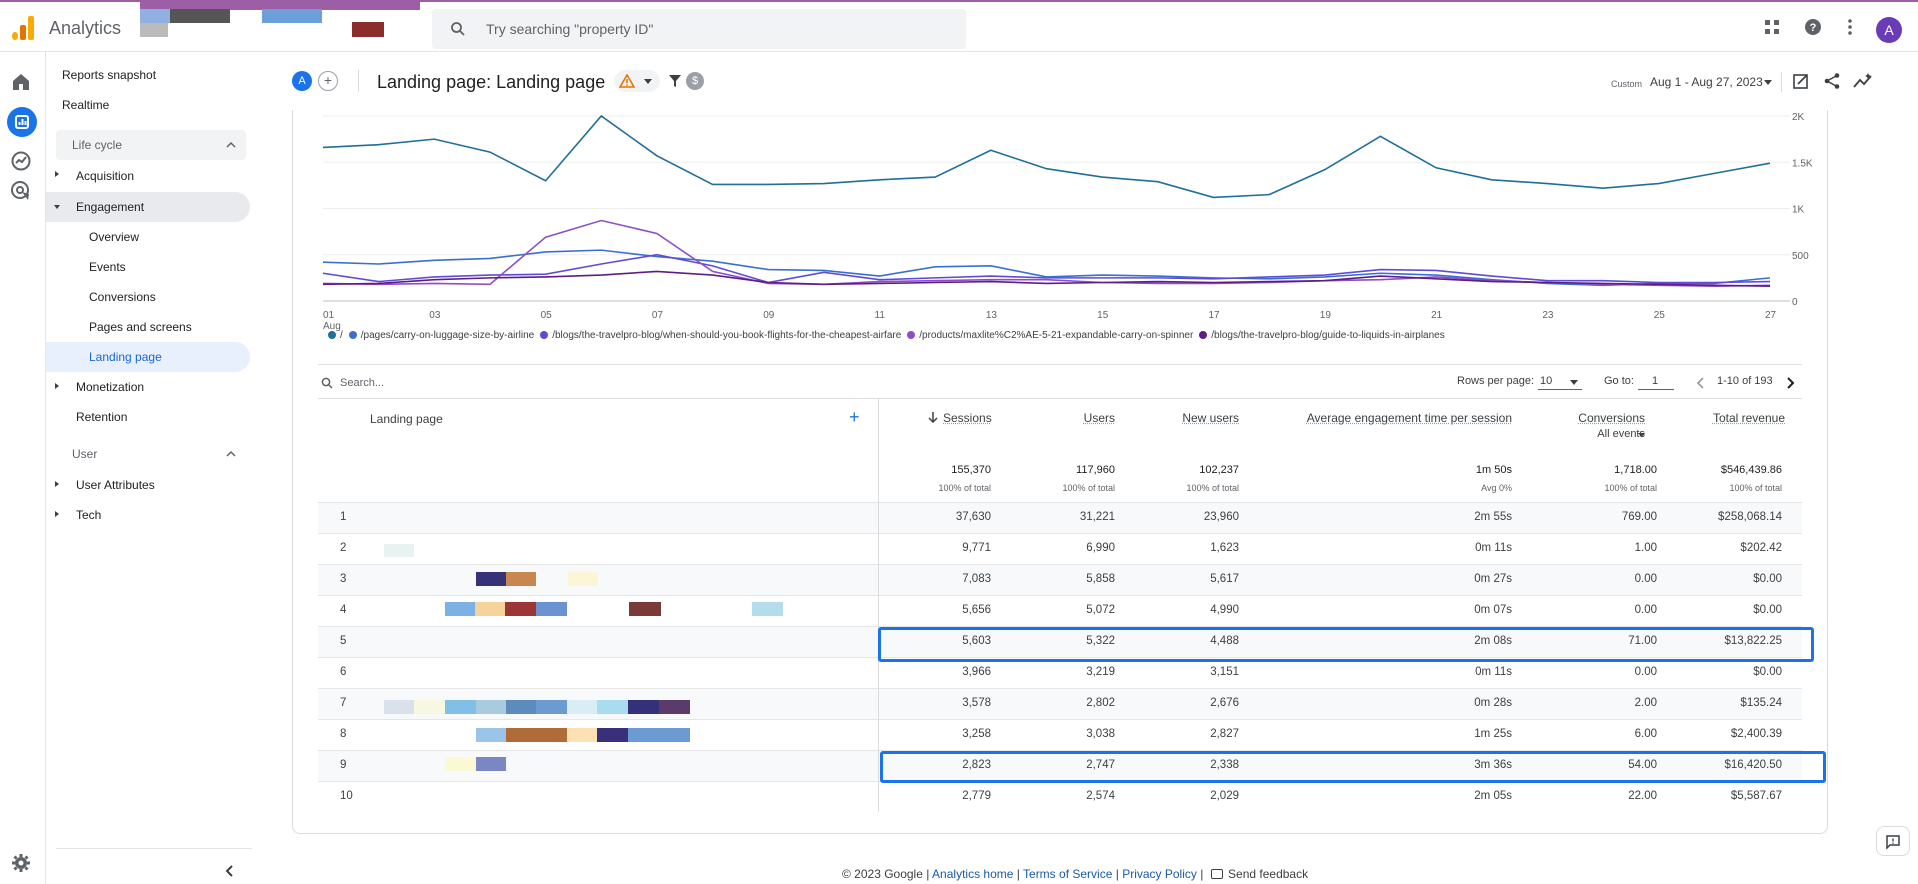 The image size is (1918, 884). Describe the element at coordinates (1214, 315) in the screenshot. I see `x-tick-label: 17` at that location.